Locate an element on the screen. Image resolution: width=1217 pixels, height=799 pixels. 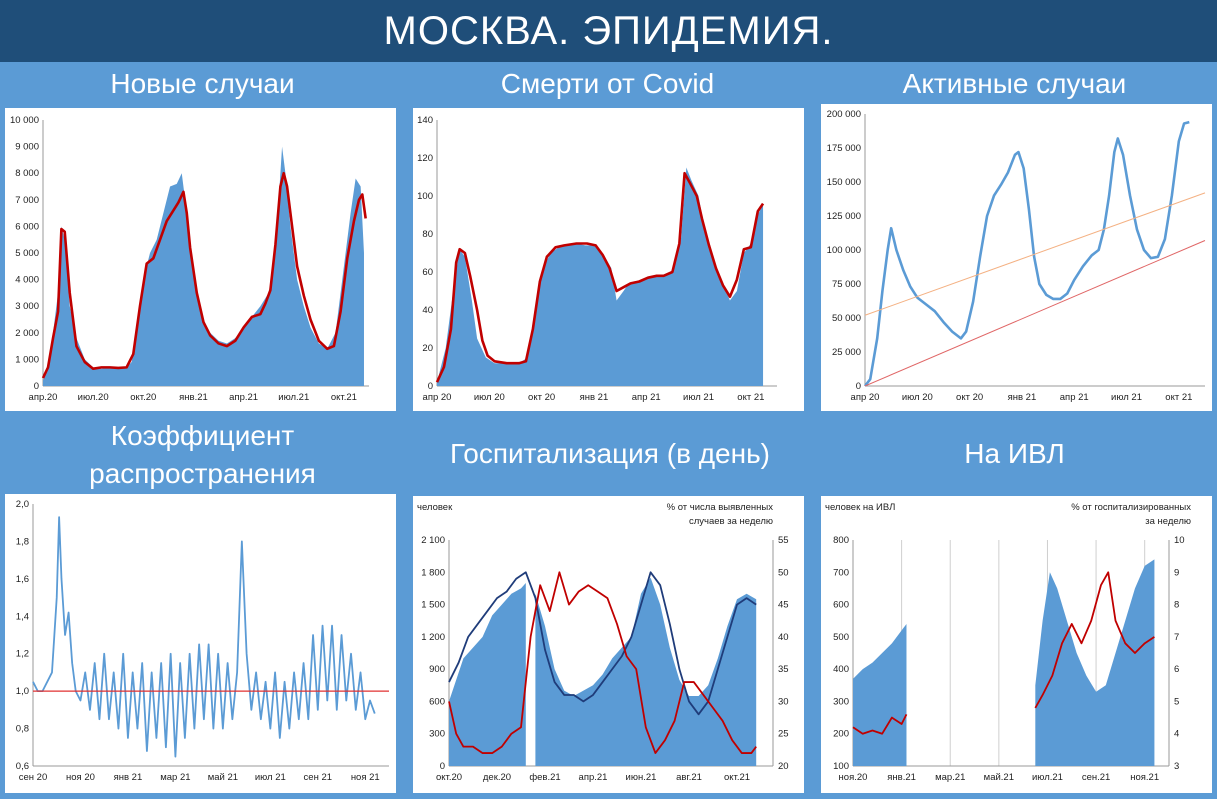
y-tick-label: 1,4 is located at coordinates (22, 616).